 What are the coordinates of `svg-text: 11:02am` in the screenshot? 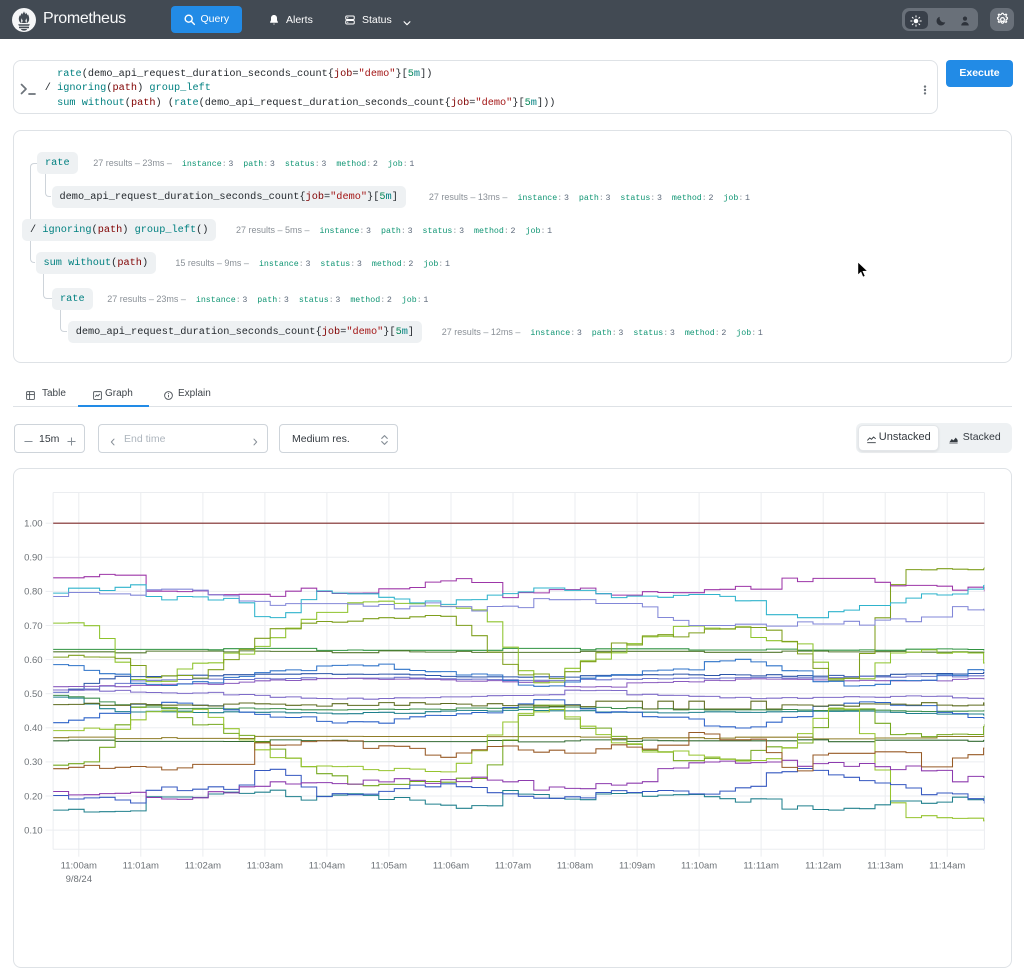 It's located at (203, 866).